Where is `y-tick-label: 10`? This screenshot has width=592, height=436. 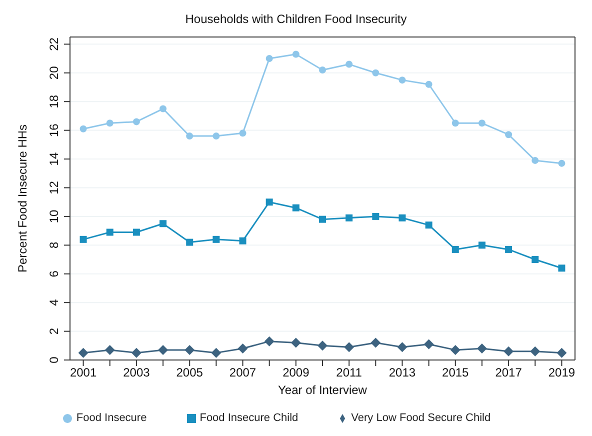
y-tick-label: 10 is located at coordinates (54, 216).